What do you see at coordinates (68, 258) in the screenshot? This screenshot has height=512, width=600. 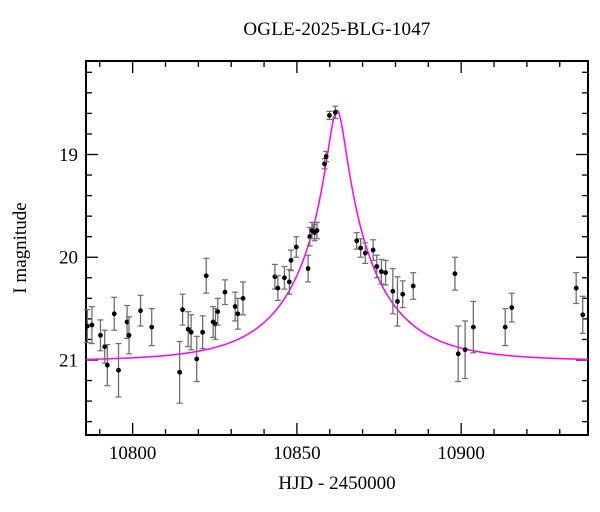 I see `y-tick-label: 20` at bounding box center [68, 258].